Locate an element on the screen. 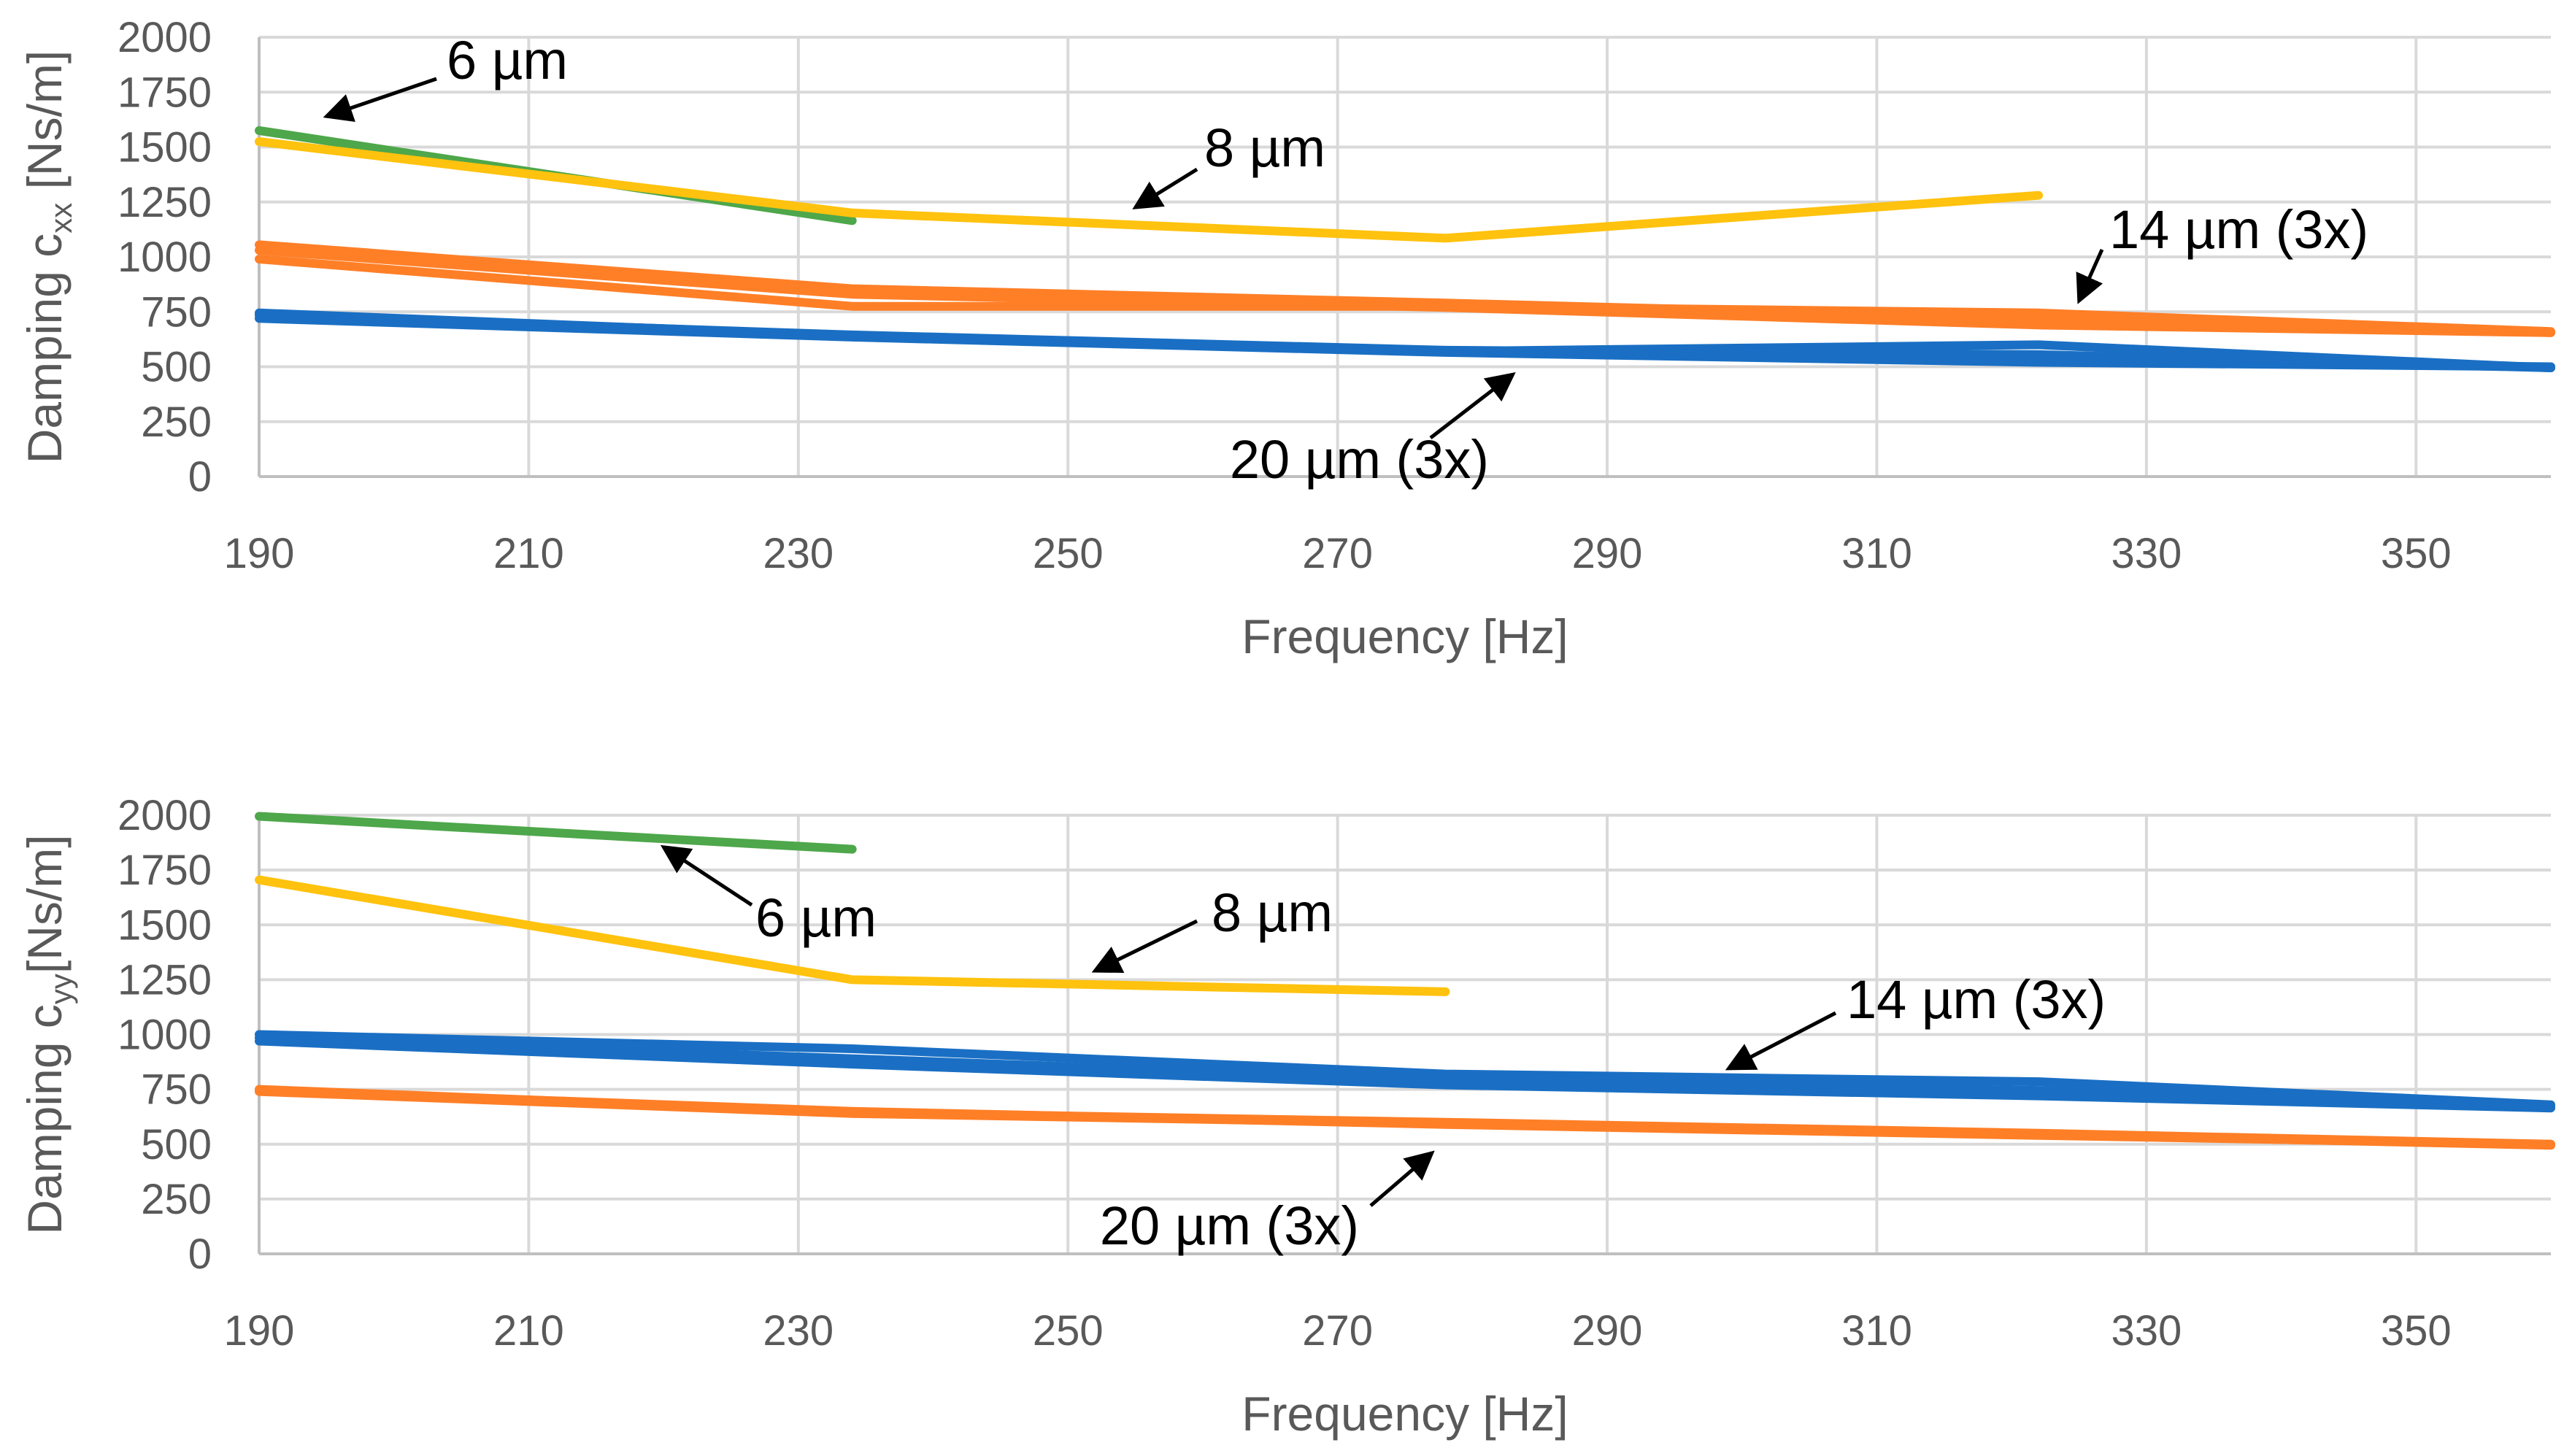 The image size is (2564, 1456). y-axis-title: Damping cyy[Ns/m] is located at coordinates (48, 1034).